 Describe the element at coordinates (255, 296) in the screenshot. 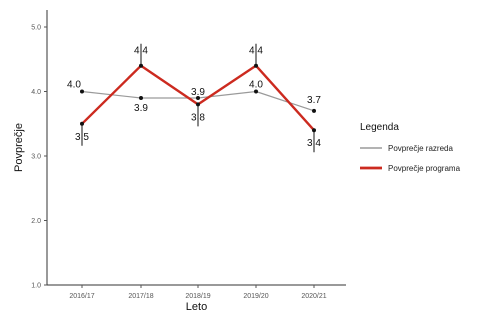

I see `x-tick-label: 2019/20` at that location.